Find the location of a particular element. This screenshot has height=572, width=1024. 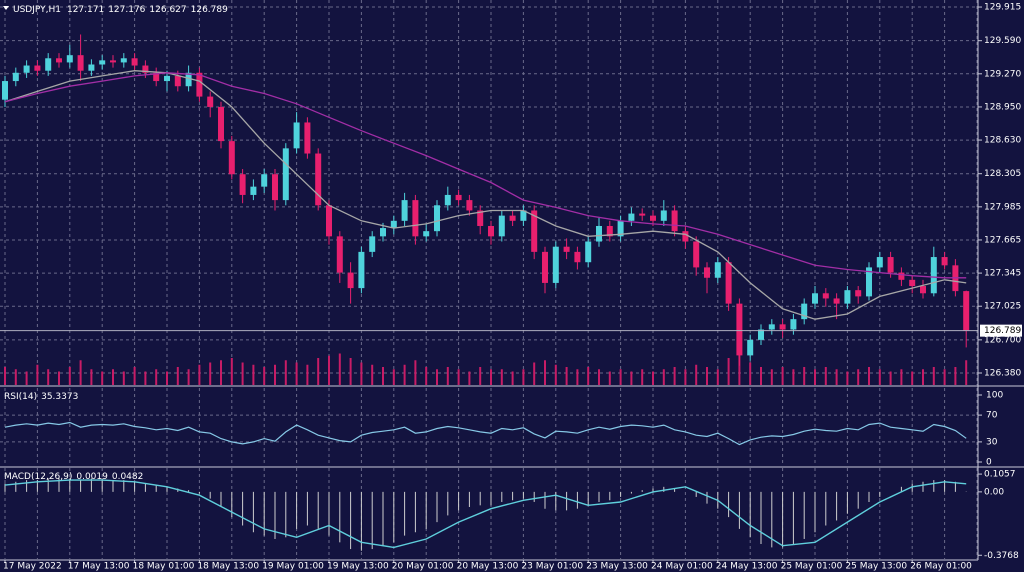

x-tick-label: 23 May 13:00 is located at coordinates (617, 567).